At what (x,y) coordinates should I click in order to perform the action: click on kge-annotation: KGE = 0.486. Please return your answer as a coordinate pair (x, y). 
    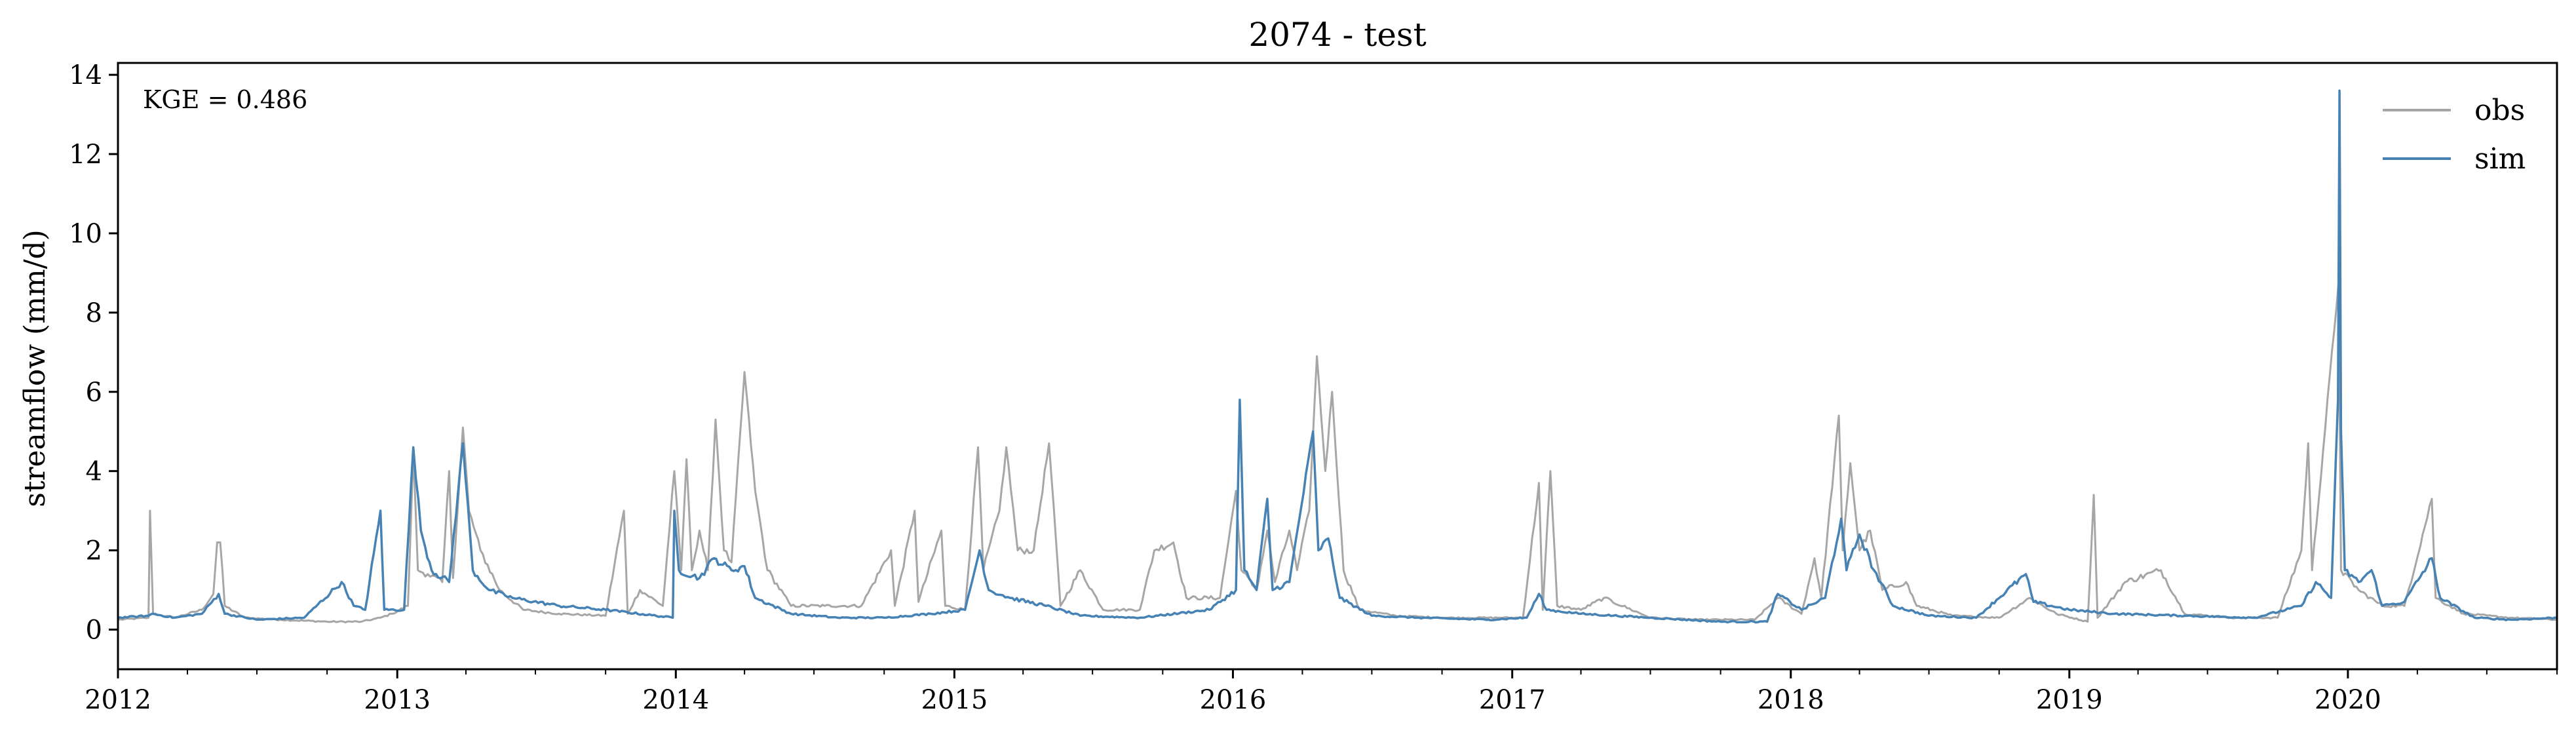
    Looking at the image, I should click on (225, 99).